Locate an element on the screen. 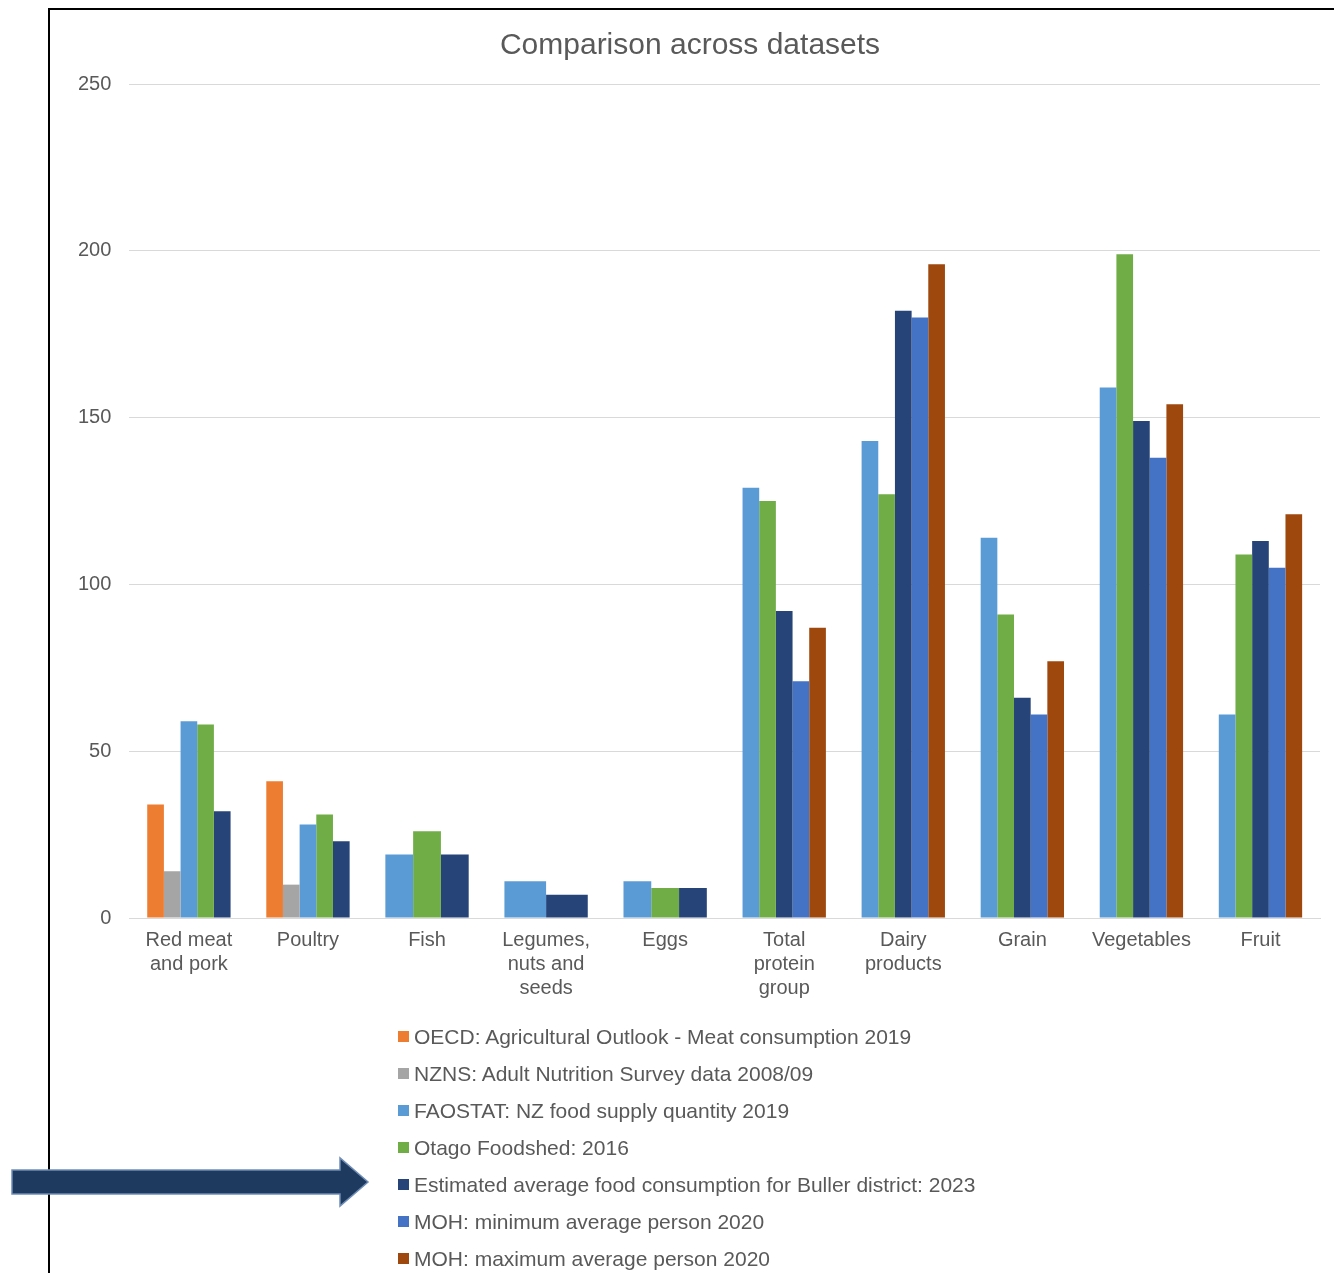 This screenshot has height=1279, width=1340. legend-label: NZNS: Adult Nutrition Survey data 2008/09 is located at coordinates (614, 1073).